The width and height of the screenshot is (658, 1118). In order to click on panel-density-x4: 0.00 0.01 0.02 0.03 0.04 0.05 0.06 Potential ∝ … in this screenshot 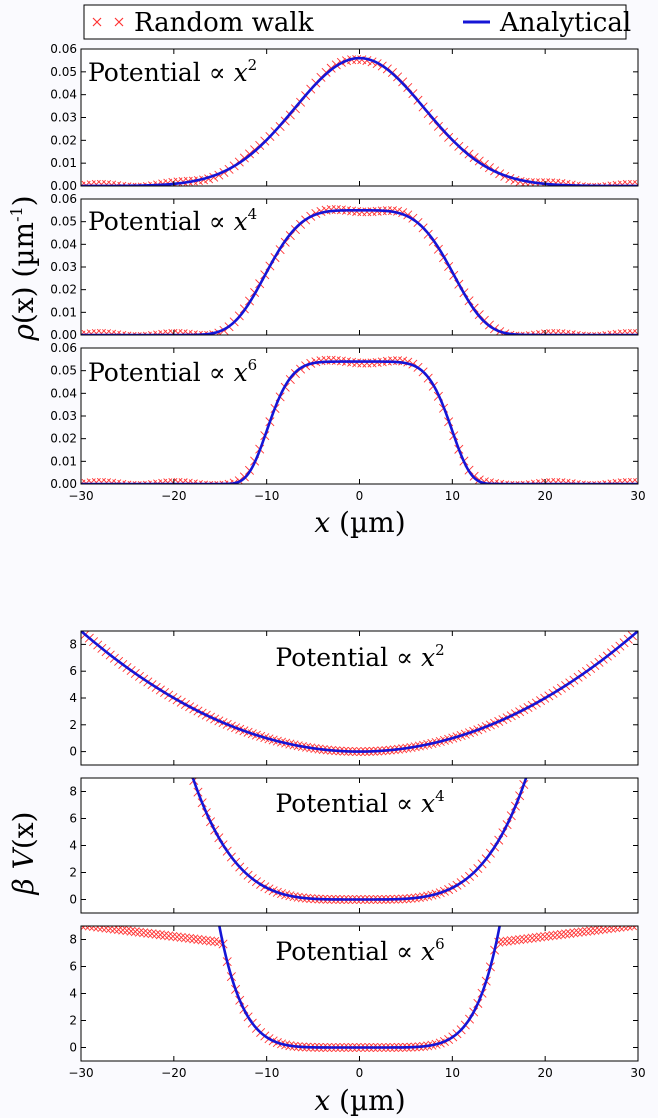, I will do `click(344, 267)`.